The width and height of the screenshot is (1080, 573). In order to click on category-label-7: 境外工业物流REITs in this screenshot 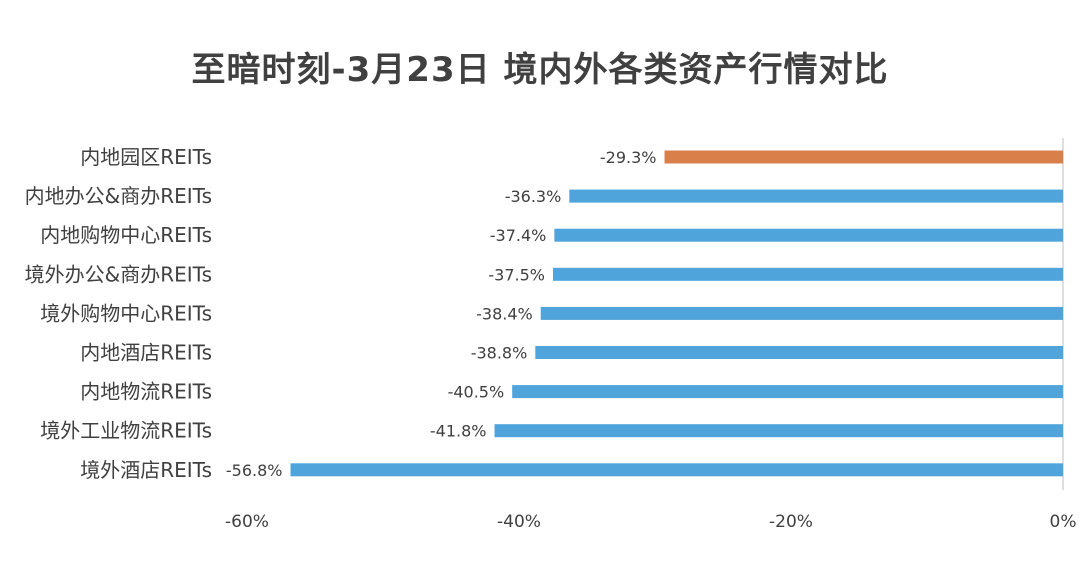, I will do `click(126, 431)`.